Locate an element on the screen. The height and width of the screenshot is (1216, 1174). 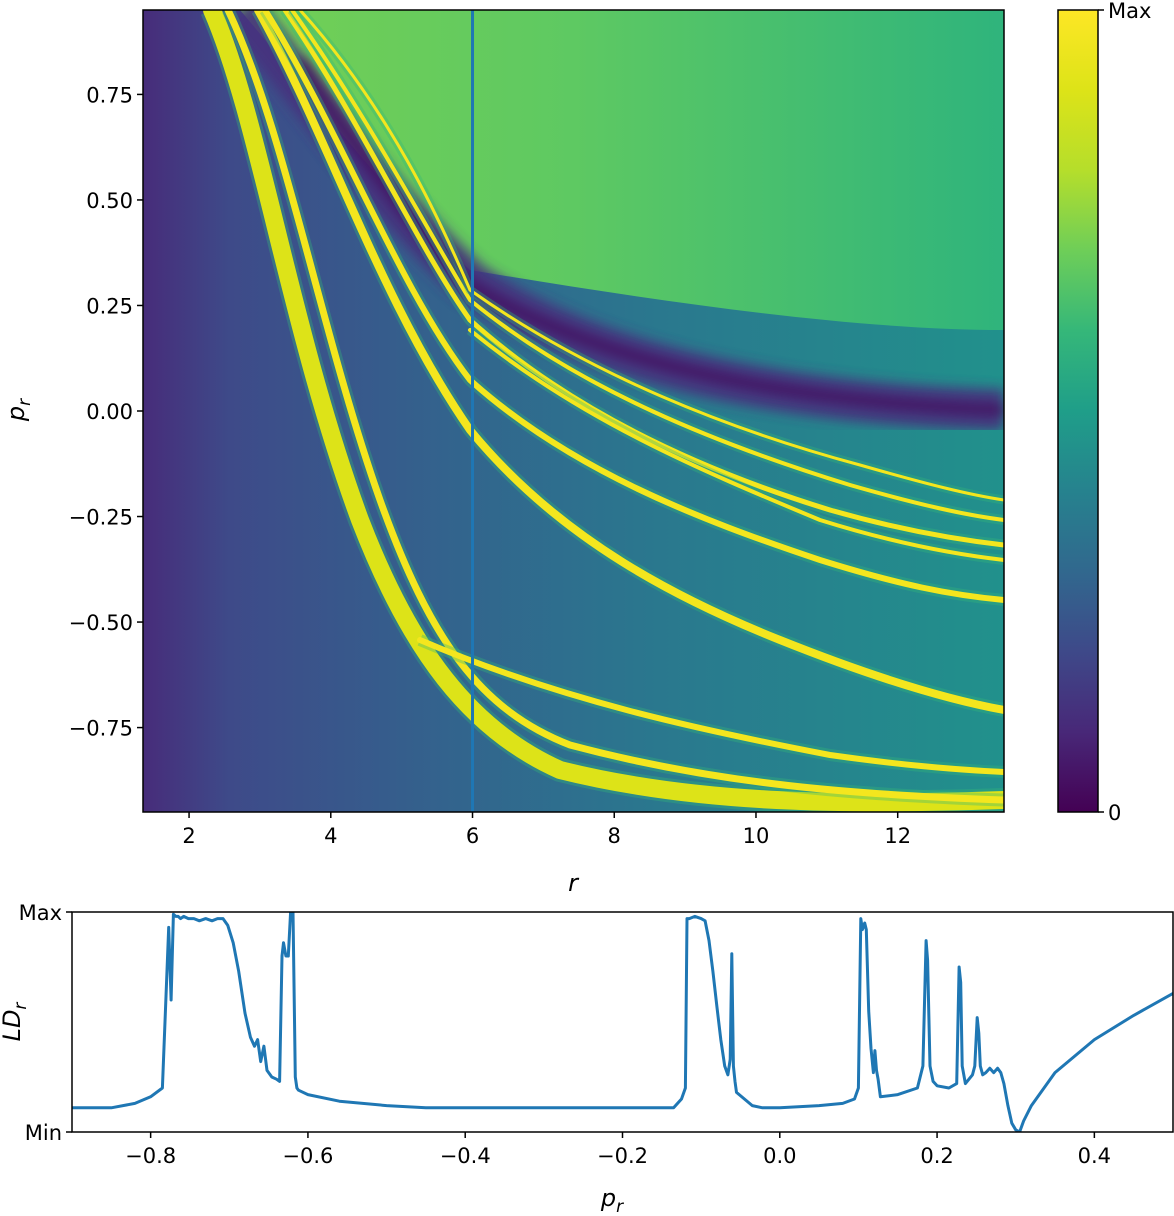
ld-x-axis-label: pr is located at coordinates (612, 1200).